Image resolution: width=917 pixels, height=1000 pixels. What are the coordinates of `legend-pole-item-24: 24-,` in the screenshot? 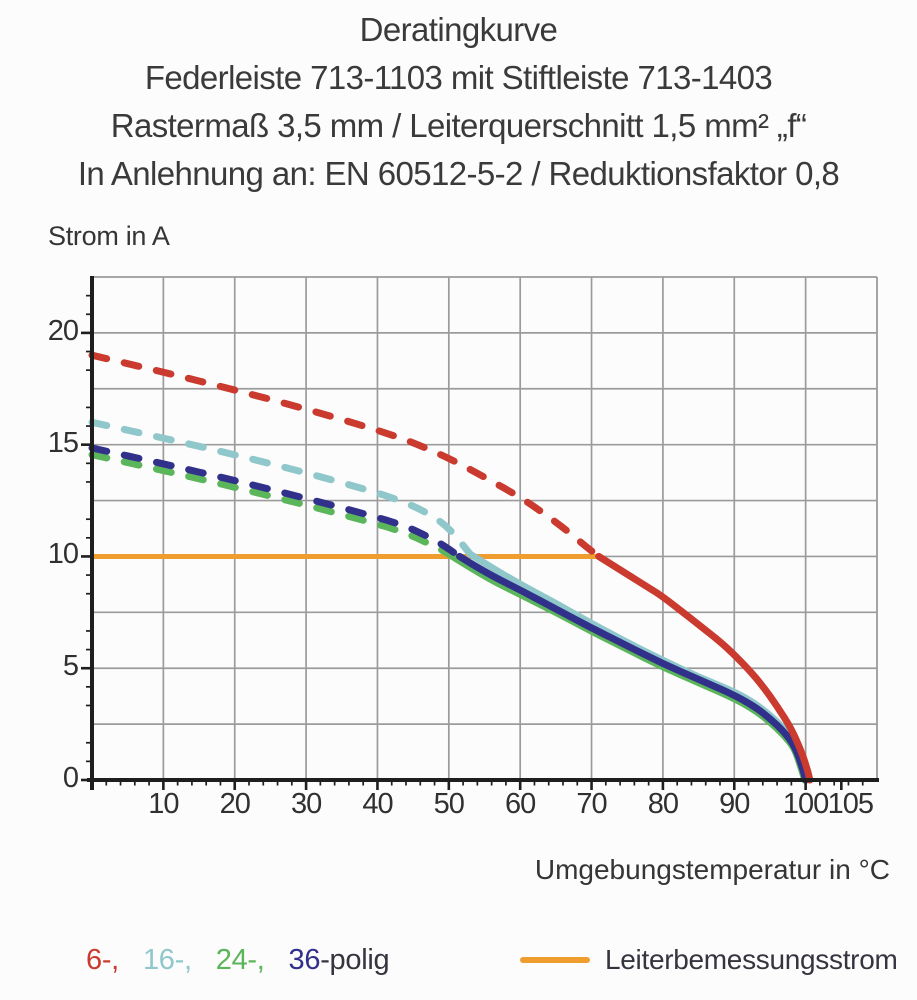 It's located at (240, 960).